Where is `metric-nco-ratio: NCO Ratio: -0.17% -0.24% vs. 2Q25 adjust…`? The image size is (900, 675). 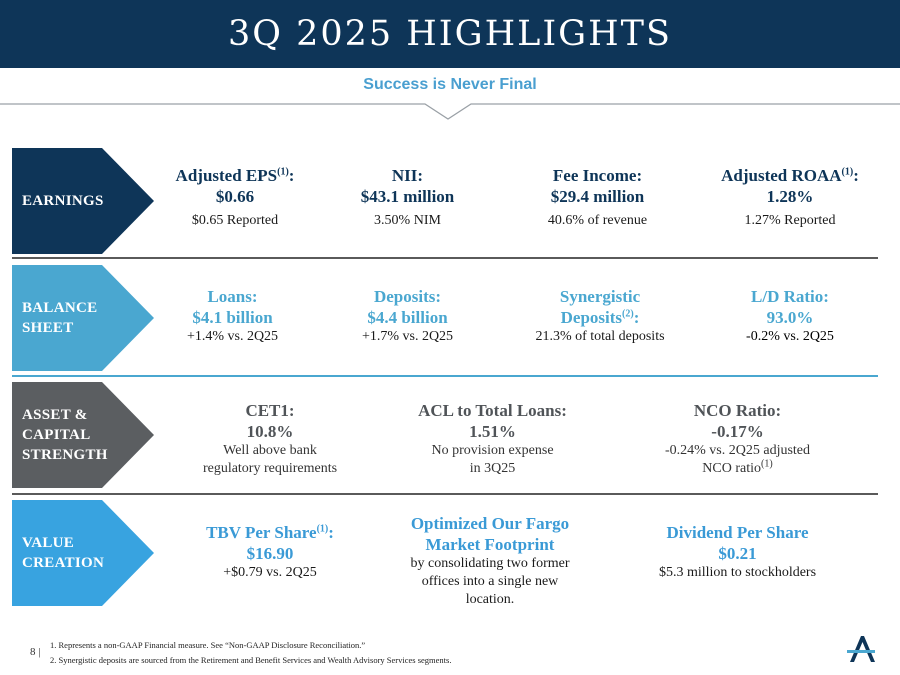
metric-nco-ratio: NCO Ratio: -0.17% -0.24% vs. 2Q25 adjust… is located at coordinates (737, 439).